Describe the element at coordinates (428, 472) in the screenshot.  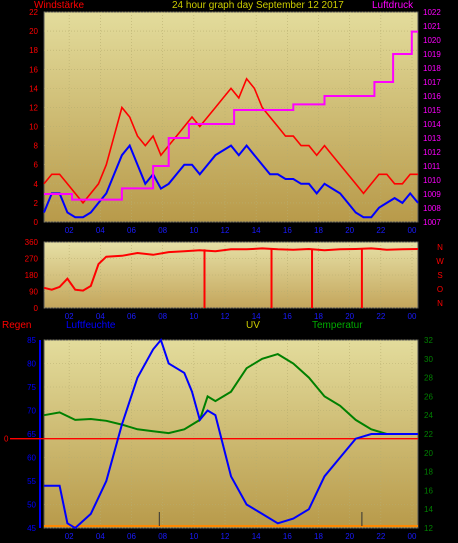
I see `temperature-tick-label: 18` at that location.